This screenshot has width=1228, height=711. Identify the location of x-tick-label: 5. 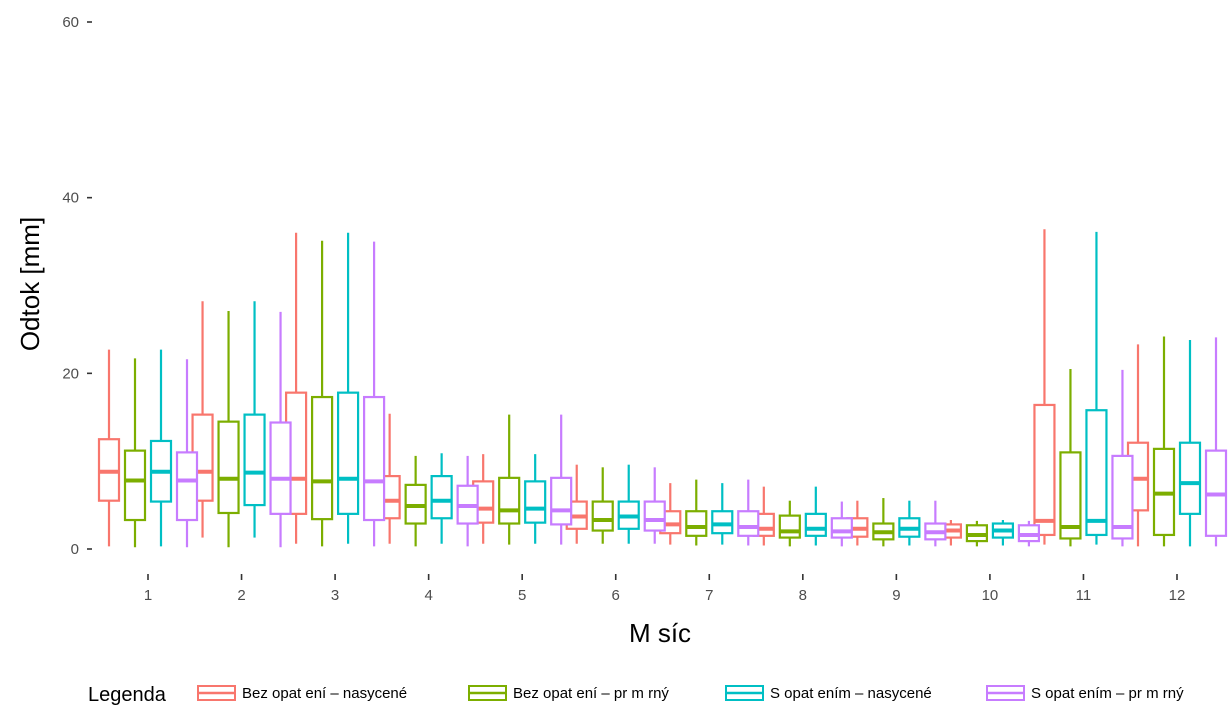
(522, 595).